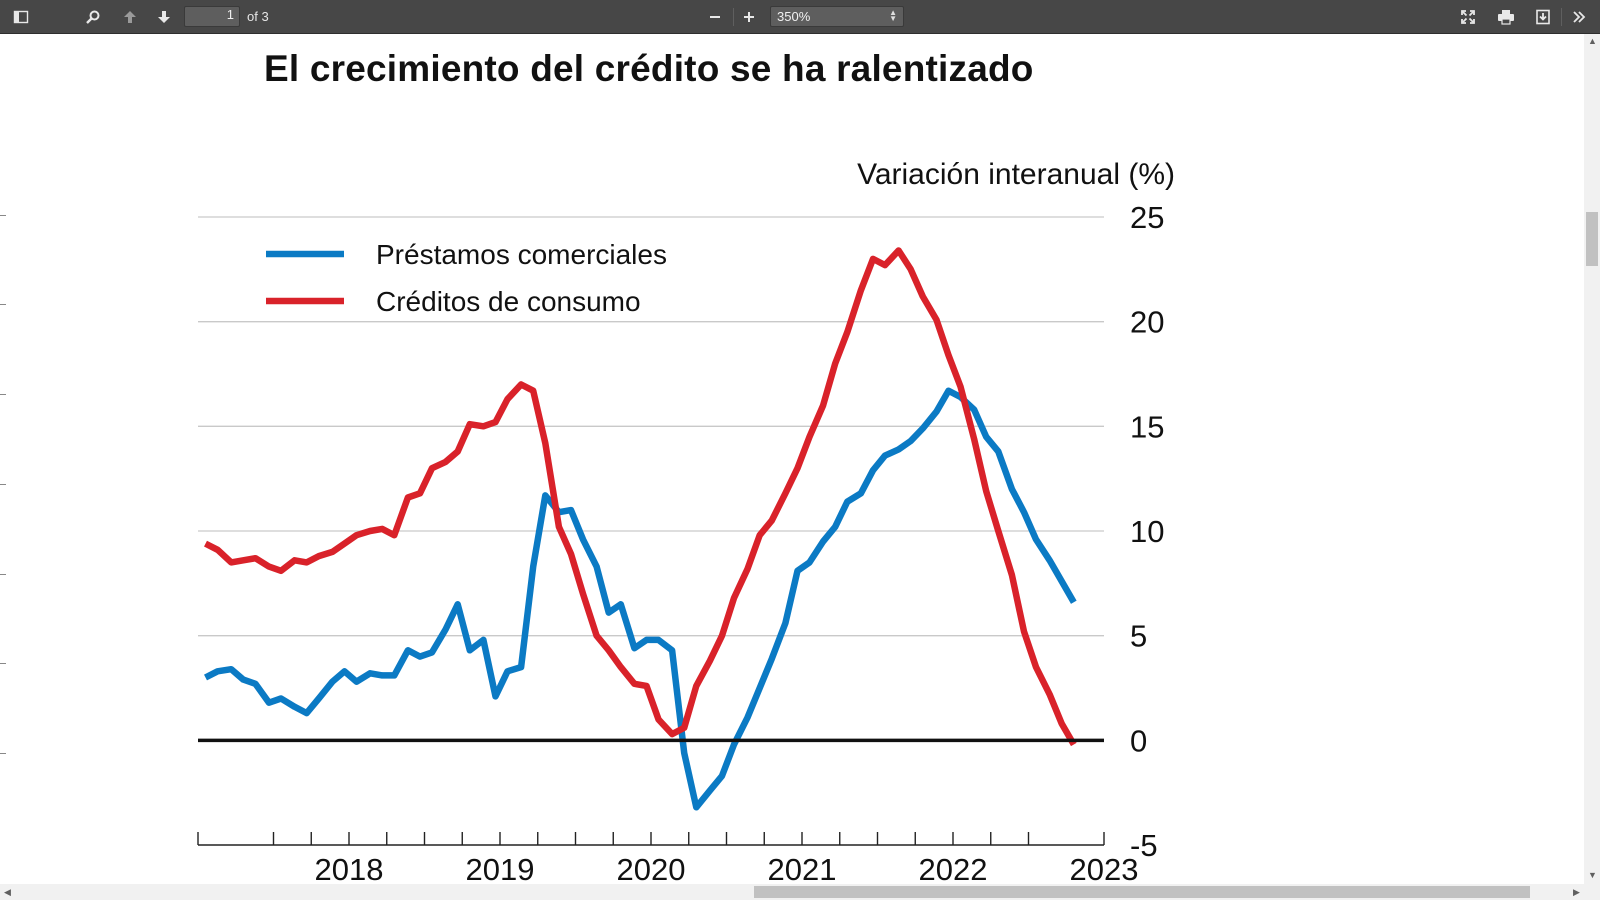 The image size is (1600, 900). I want to click on y-tick-label: 25, so click(1147, 217).